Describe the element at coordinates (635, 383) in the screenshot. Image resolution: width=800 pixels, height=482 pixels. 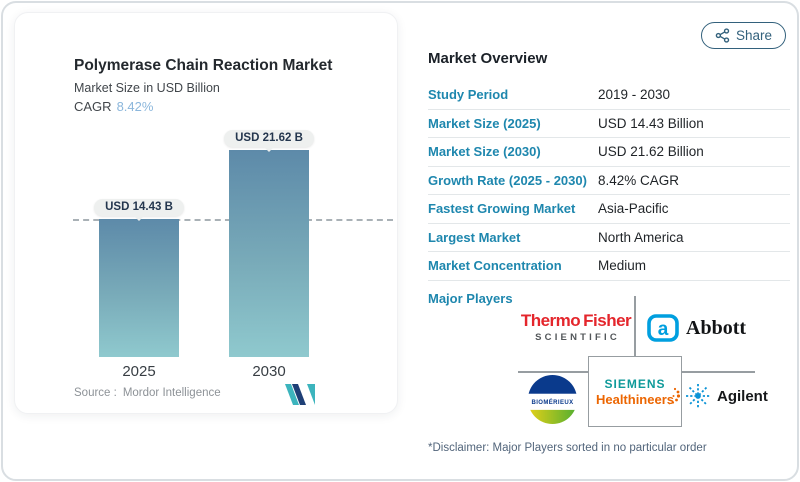
I see `siemens-wordmark: SIEMENS` at that location.